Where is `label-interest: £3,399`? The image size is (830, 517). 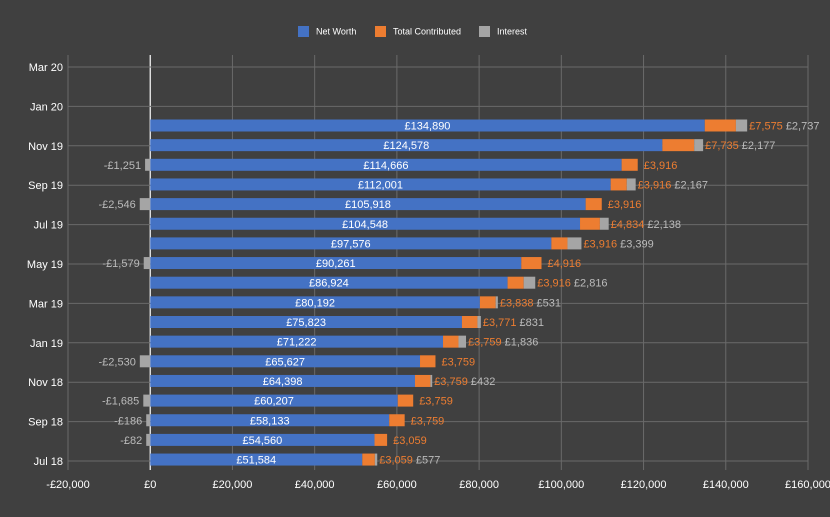
label-interest: £3,399 is located at coordinates (637, 244).